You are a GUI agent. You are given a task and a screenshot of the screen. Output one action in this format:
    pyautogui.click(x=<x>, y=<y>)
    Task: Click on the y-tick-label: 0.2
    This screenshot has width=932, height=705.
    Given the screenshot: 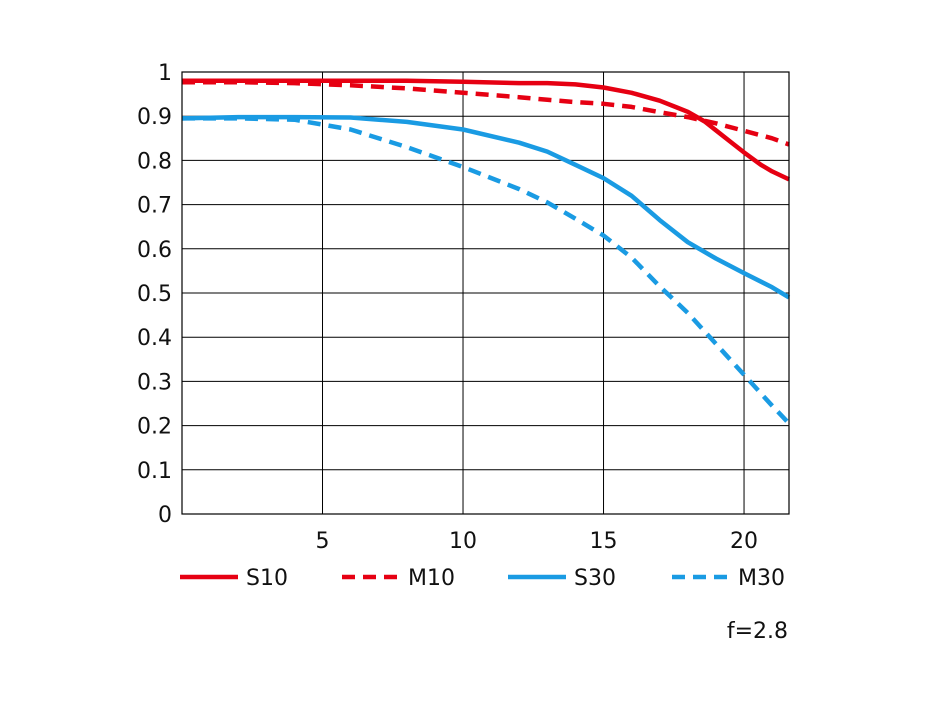 What is the action you would take?
    pyautogui.click(x=154, y=427)
    